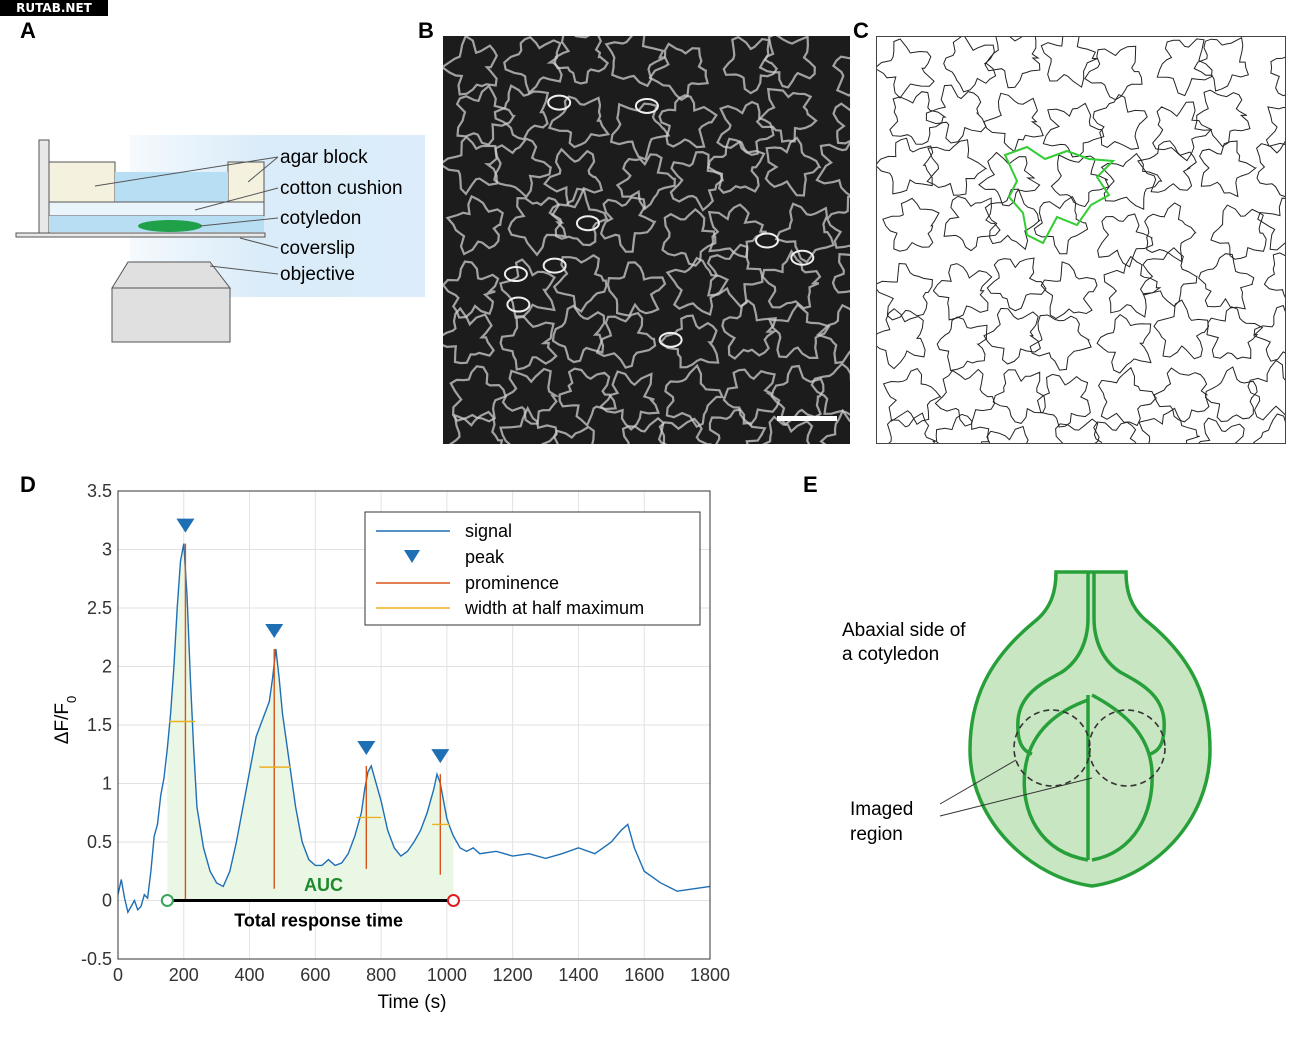 This screenshot has width=1314, height=1041. What do you see at coordinates (412, 556) in the screenshot?
I see `legend-peak-swatch` at bounding box center [412, 556].